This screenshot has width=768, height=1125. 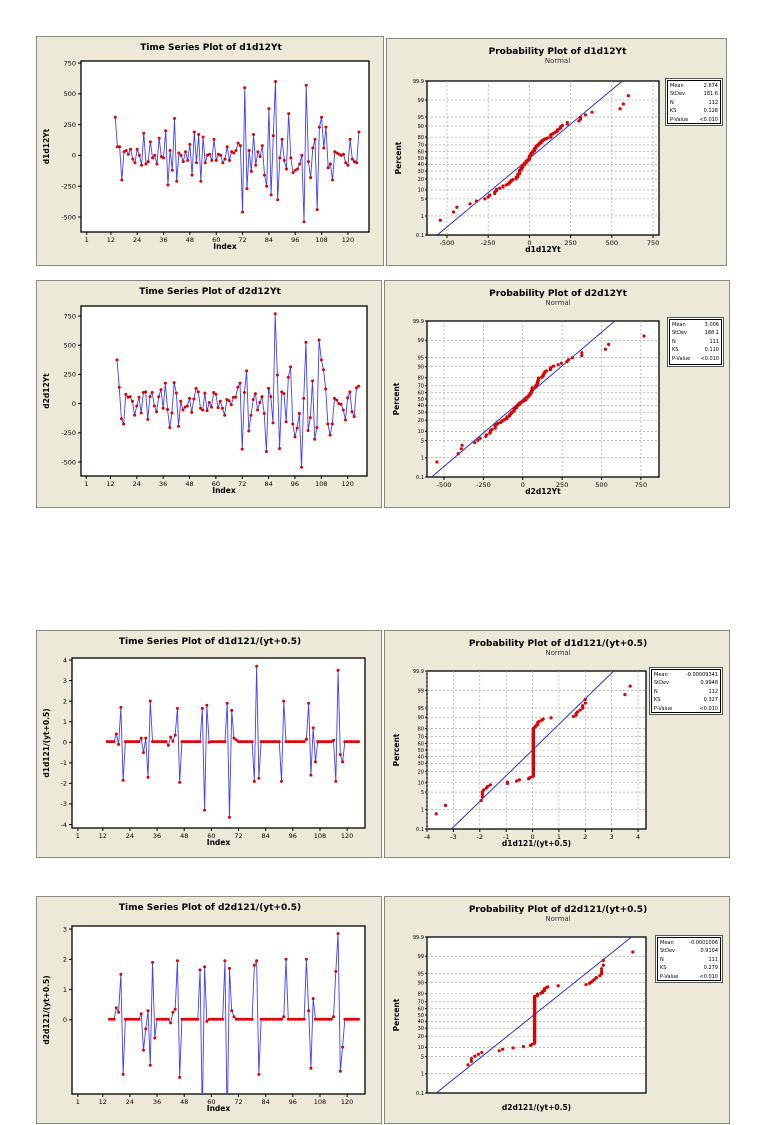 I want to click on y-tick-label: 1, so click(x=422, y=1075).